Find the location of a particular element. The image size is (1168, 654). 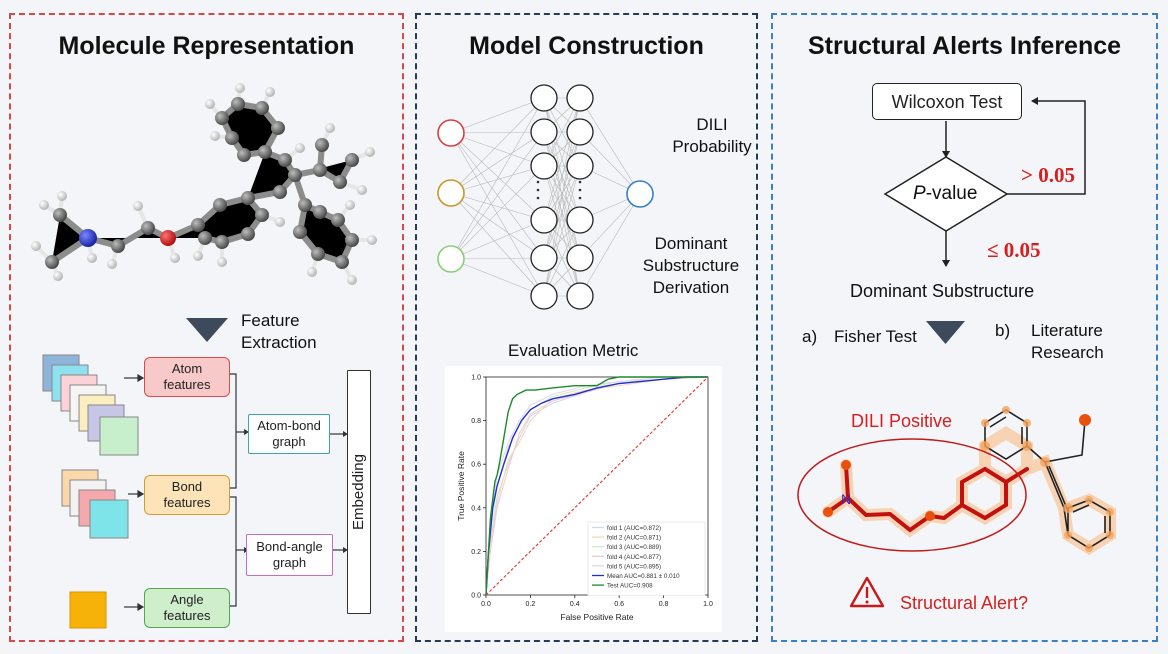

literature-line1: Literature is located at coordinates (1067, 330).